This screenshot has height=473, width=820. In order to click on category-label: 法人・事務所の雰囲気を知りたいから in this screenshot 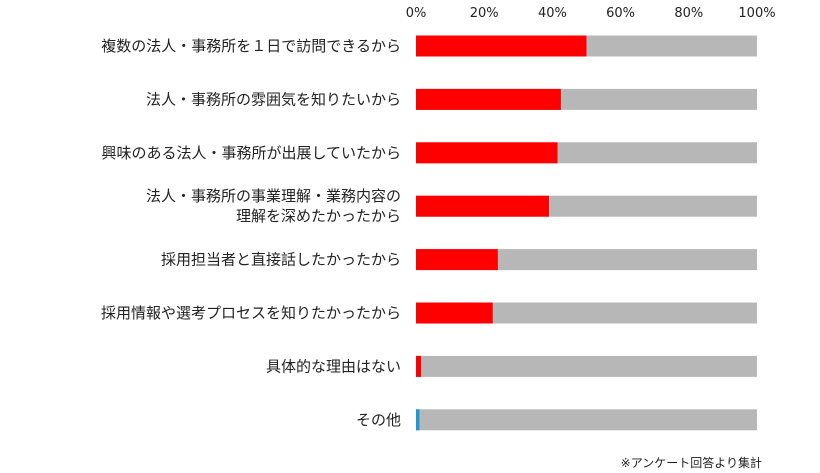, I will do `click(273, 99)`.